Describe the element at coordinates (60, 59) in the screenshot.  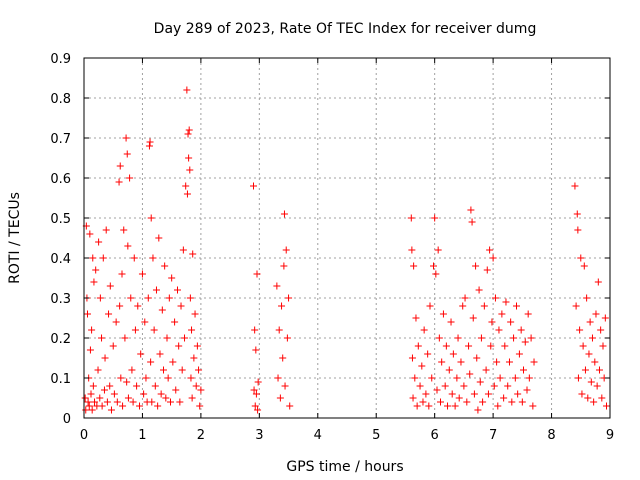
I see `y-tick-label: 0.9` at that location.